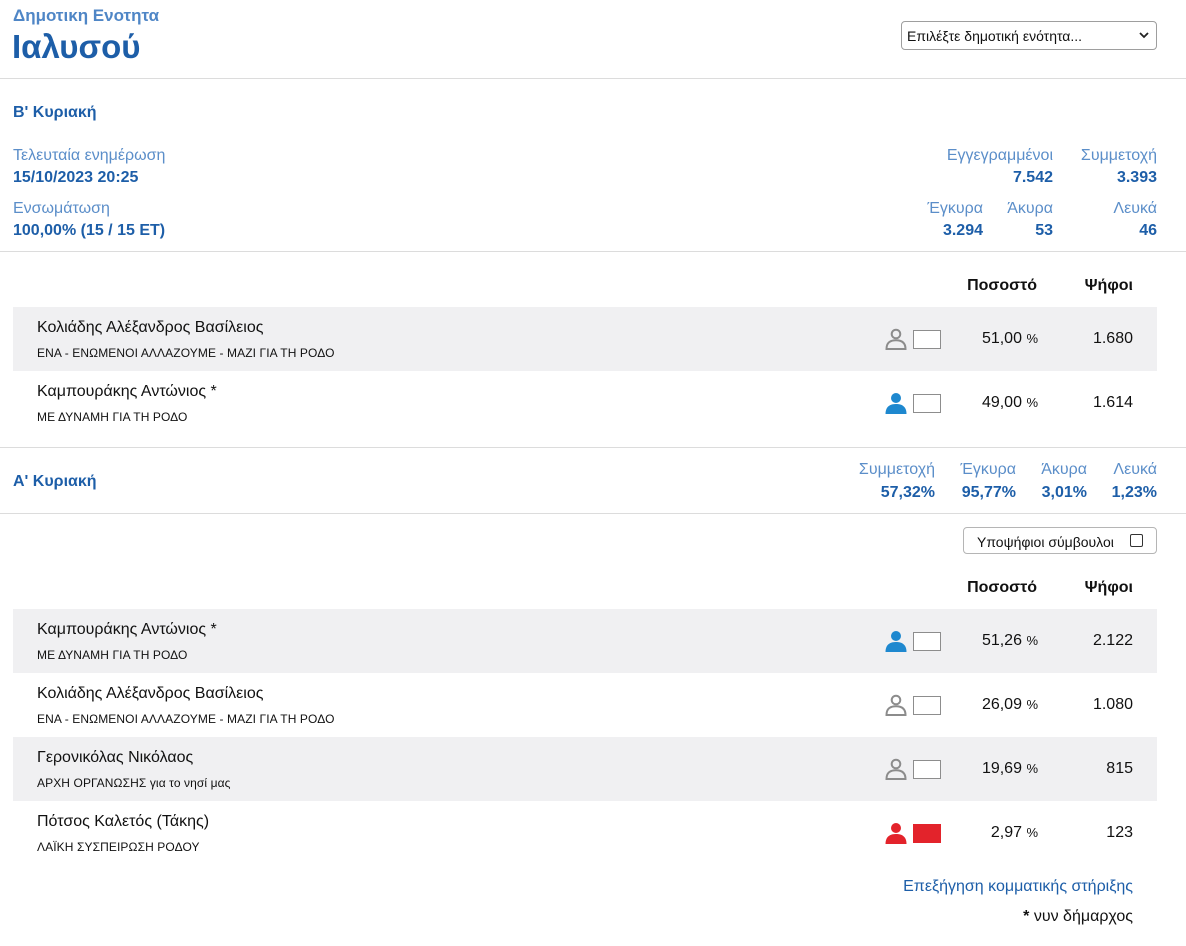  What do you see at coordinates (76, 46) in the screenshot?
I see `page-title: Ιαλυσού` at bounding box center [76, 46].